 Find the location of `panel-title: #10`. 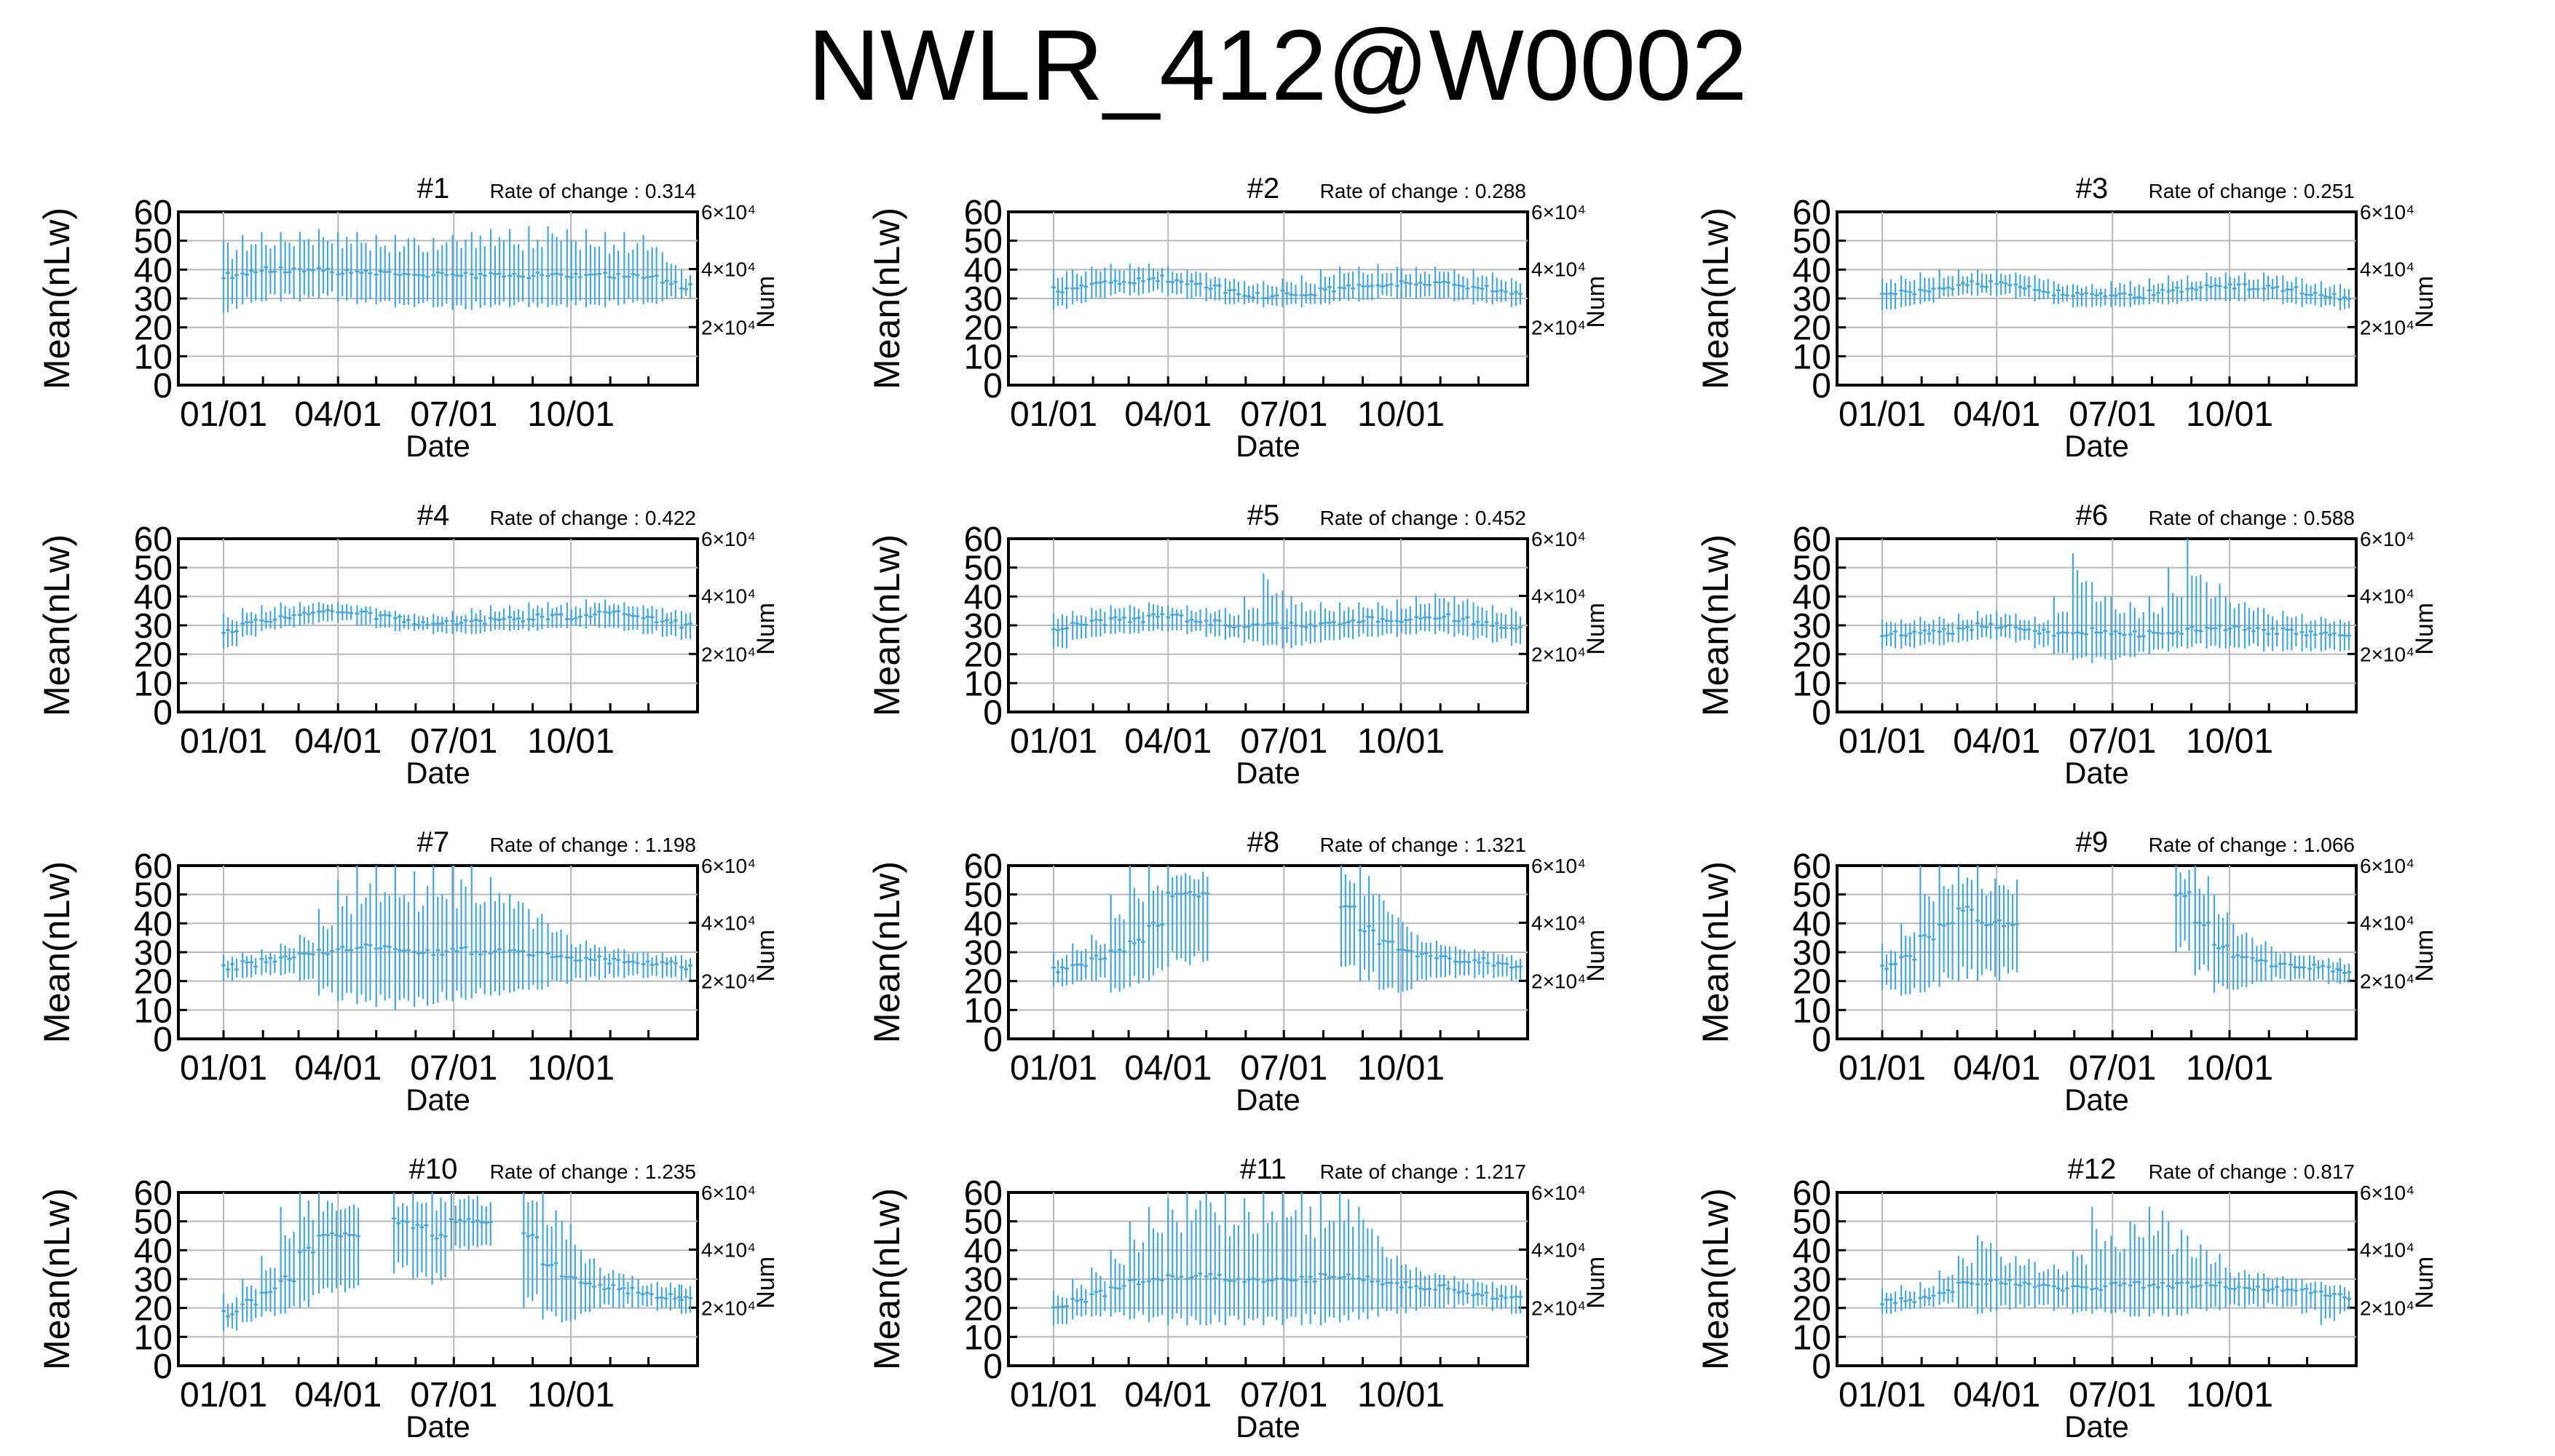

panel-title: #10 is located at coordinates (433, 1169).